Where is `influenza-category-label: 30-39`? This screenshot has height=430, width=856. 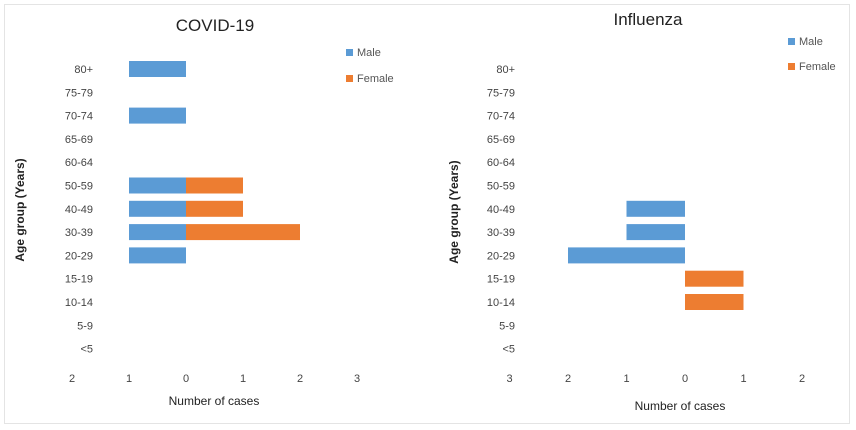
influenza-category-label: 30-39 is located at coordinates (501, 233).